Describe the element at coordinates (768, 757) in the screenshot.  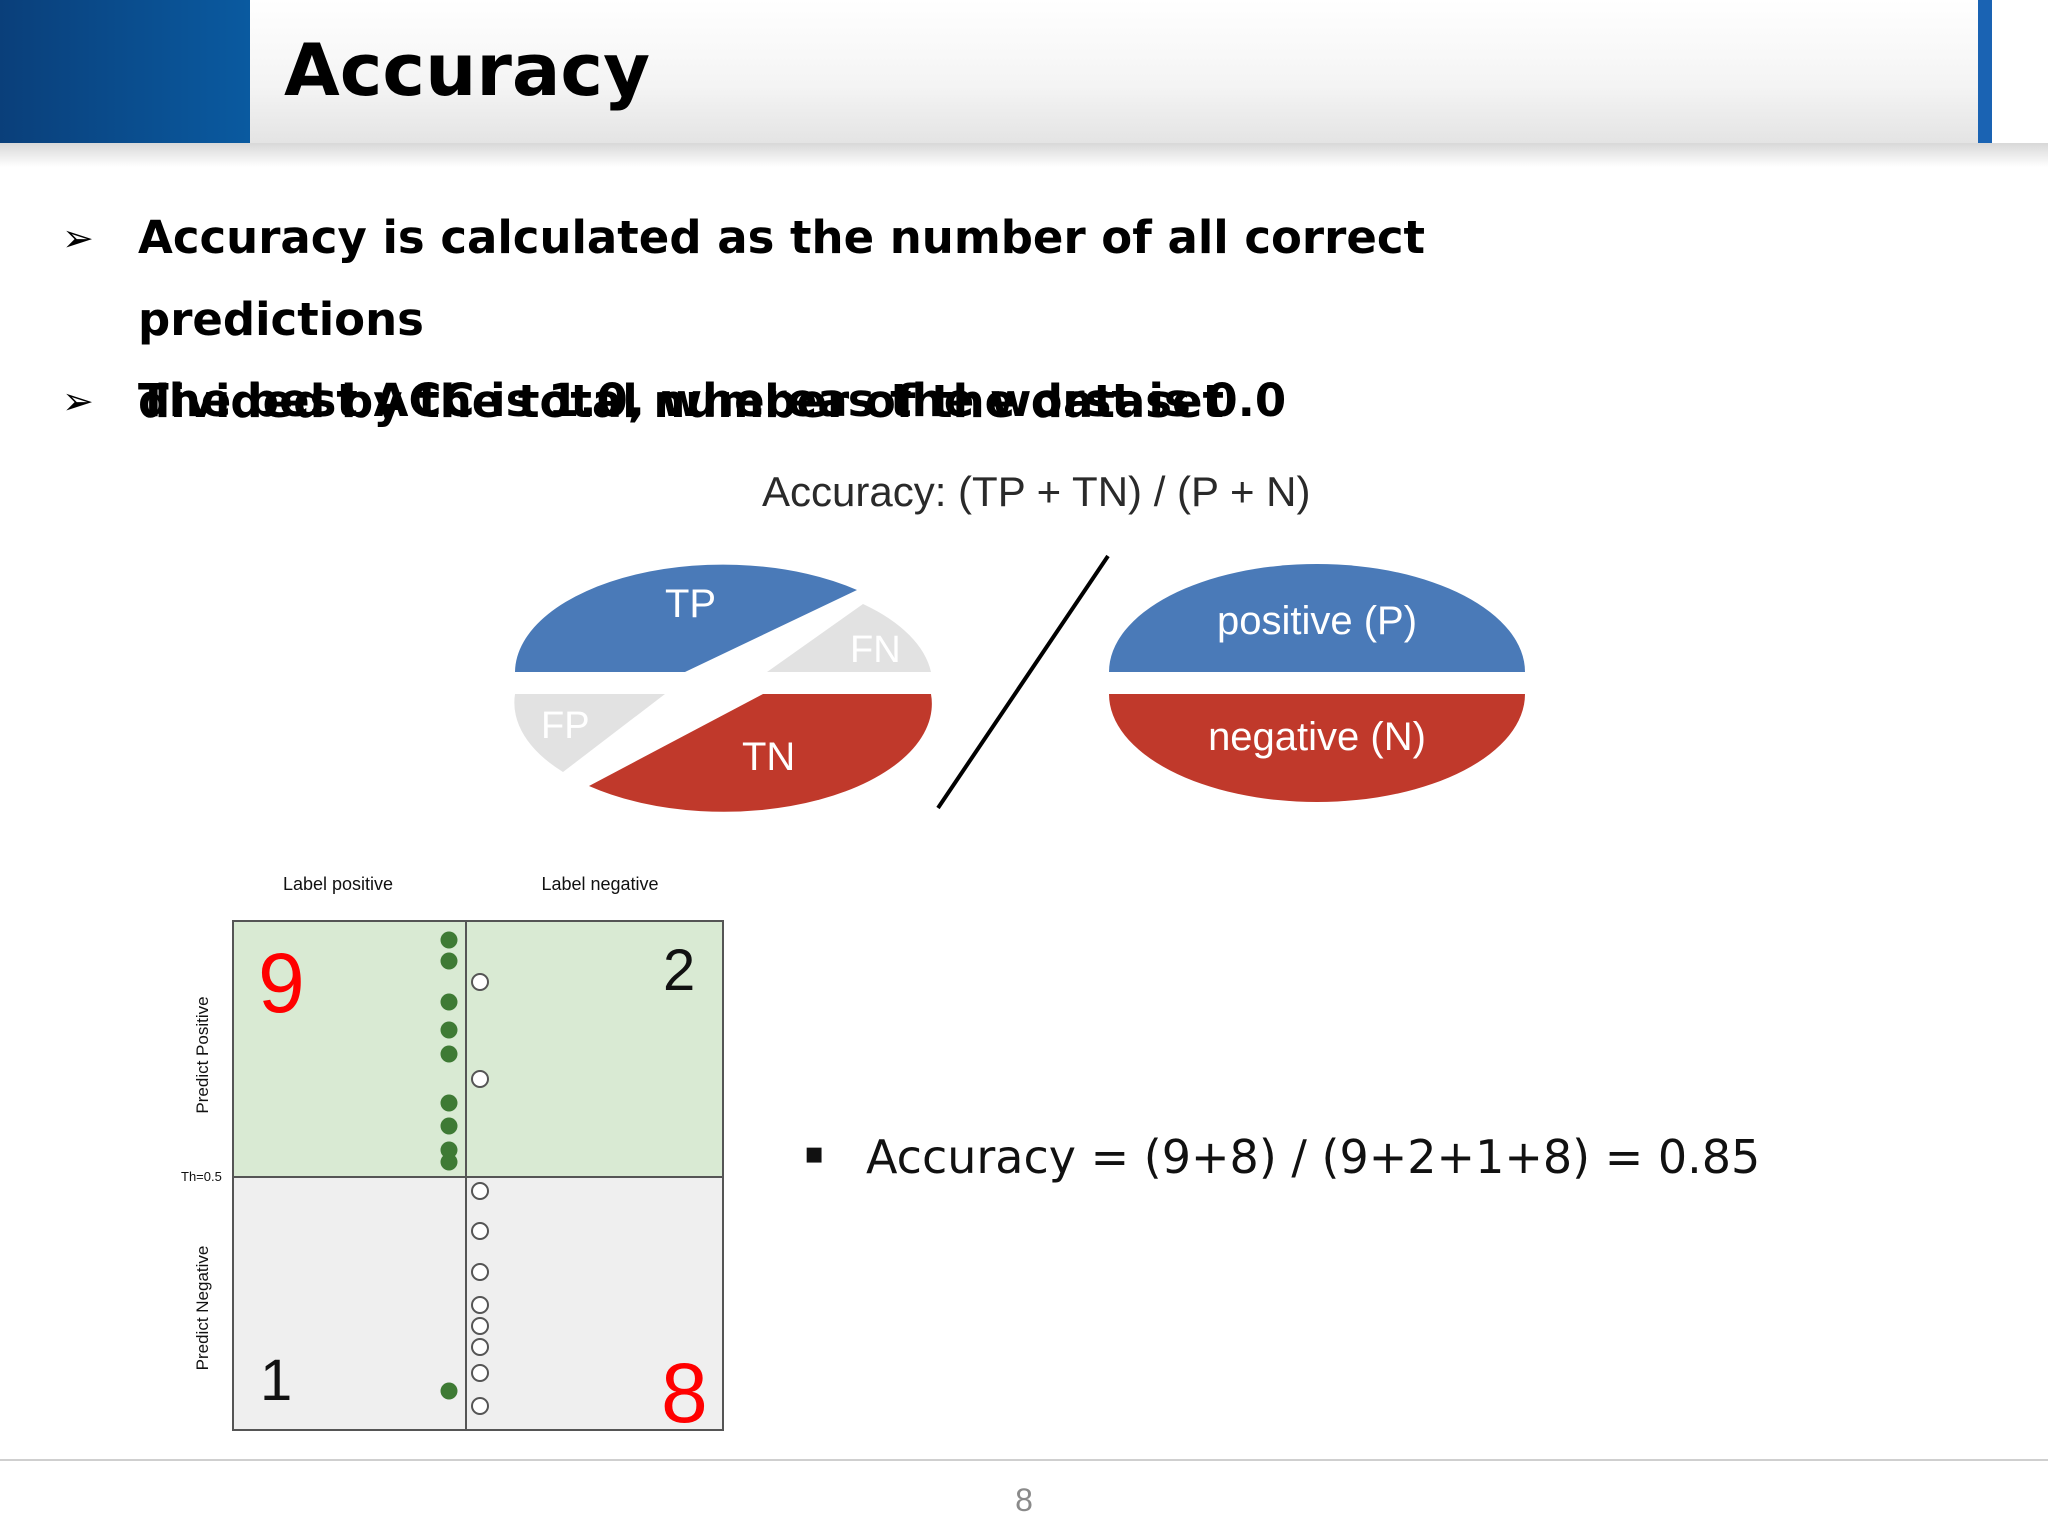
I see `tn-label: TN` at that location.